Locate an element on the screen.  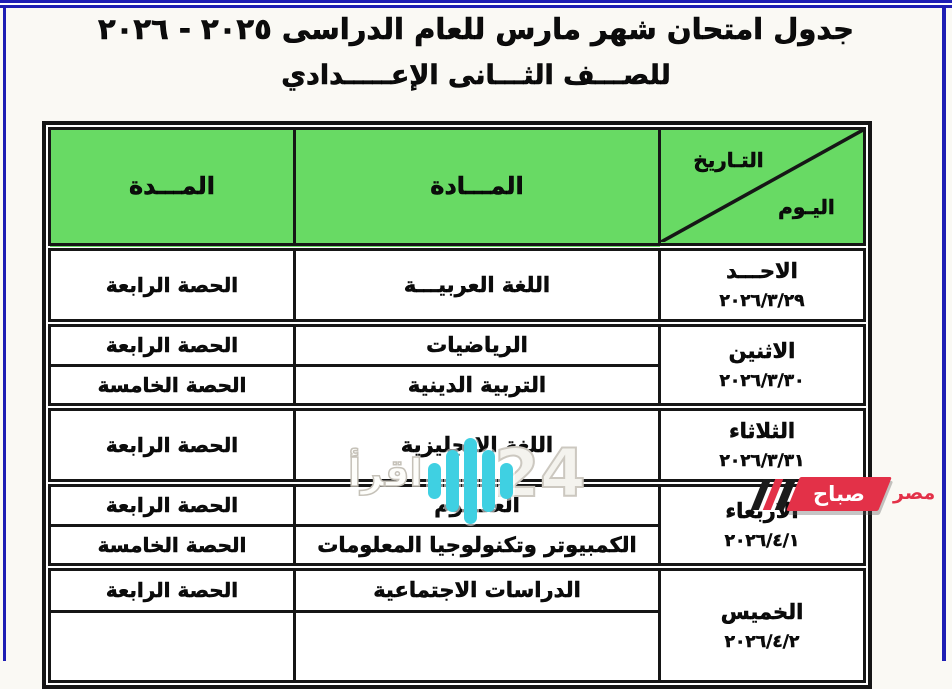
table-row: التربية الدينية الحصة الخامسة is located at coordinates (456, 386).